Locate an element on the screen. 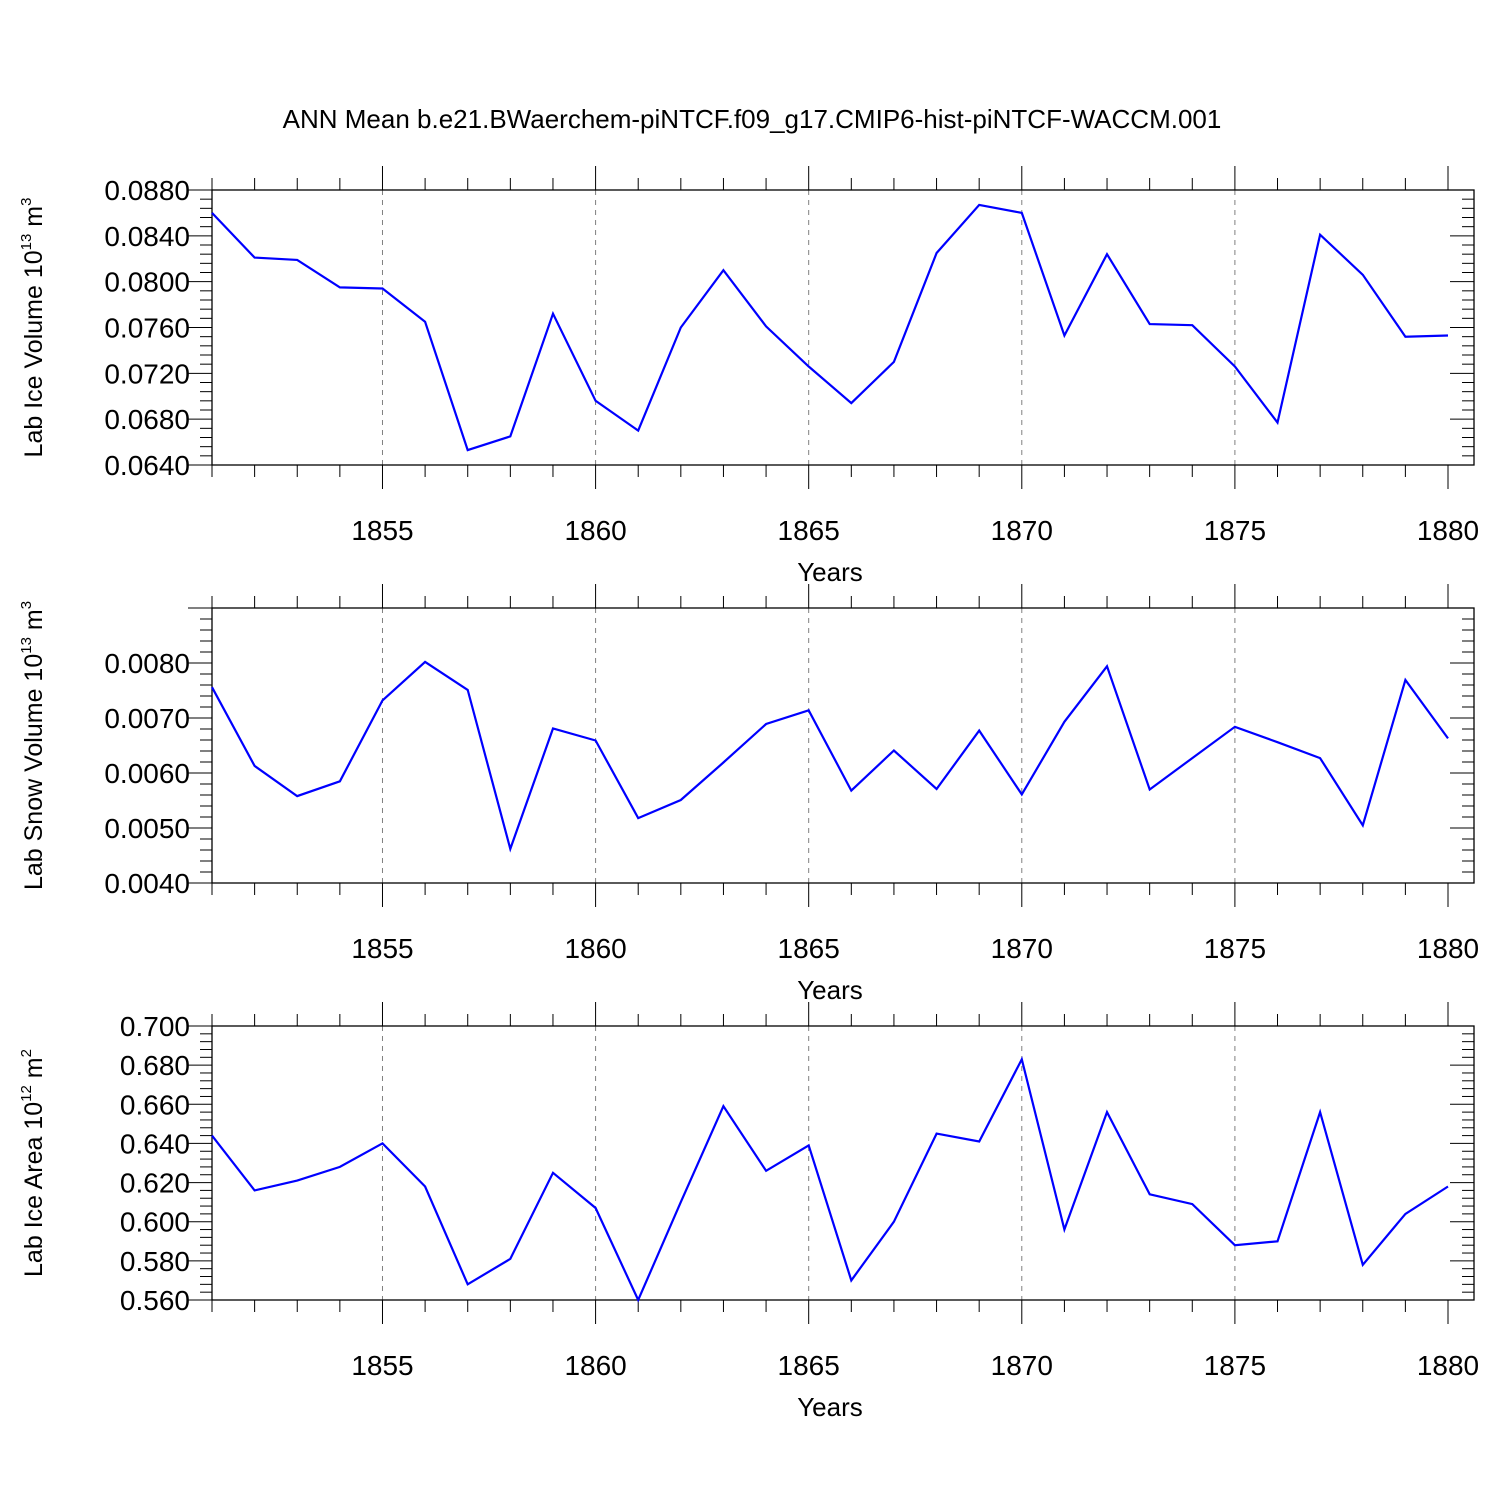 This screenshot has width=1500, height=1500. y-tick-label: 0.0840 is located at coordinates (147, 236).